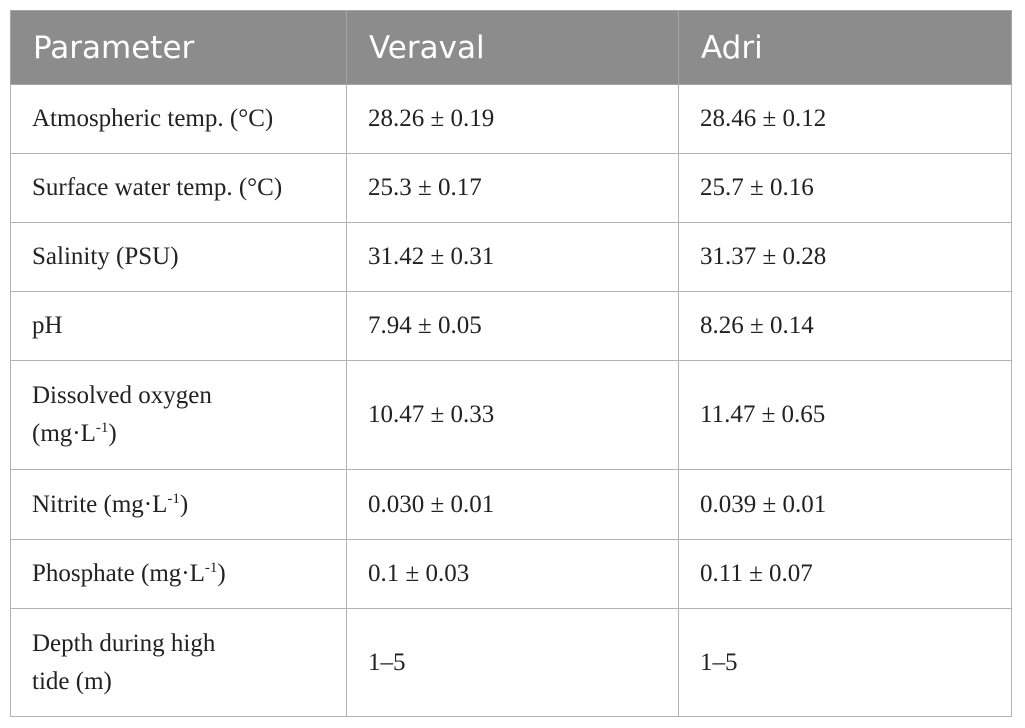 This screenshot has height=728, width=1025. Describe the element at coordinates (124, 643) in the screenshot. I see `parameter-text: Depth during high` at that location.